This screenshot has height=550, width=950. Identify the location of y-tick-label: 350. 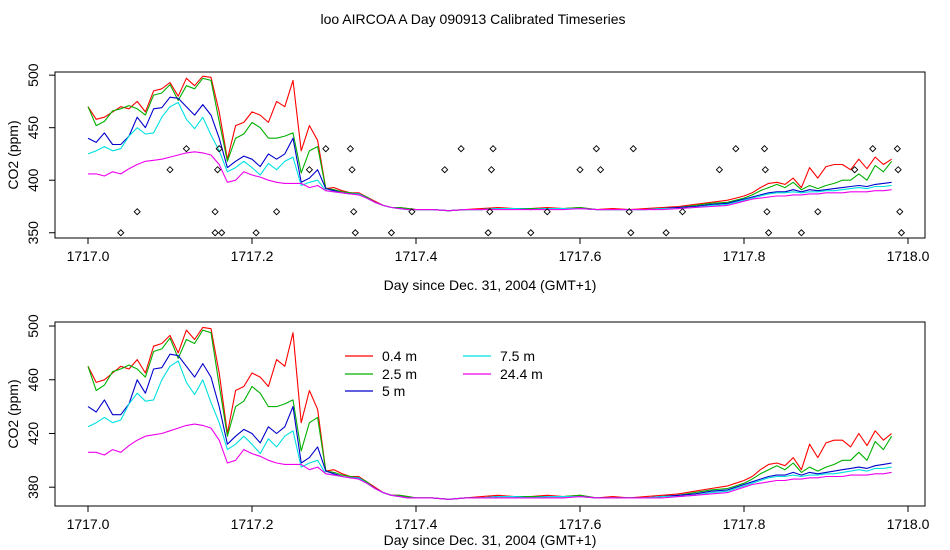
(33, 233).